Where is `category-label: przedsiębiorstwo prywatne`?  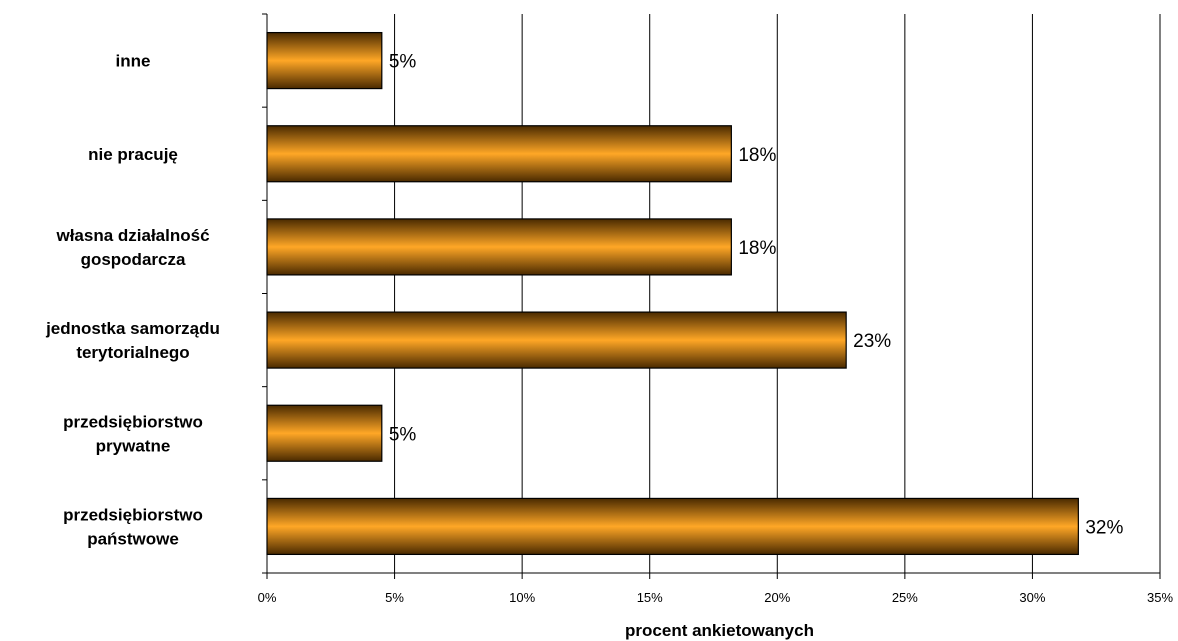 category-label: przedsiębiorstwo prywatne is located at coordinates (133, 433).